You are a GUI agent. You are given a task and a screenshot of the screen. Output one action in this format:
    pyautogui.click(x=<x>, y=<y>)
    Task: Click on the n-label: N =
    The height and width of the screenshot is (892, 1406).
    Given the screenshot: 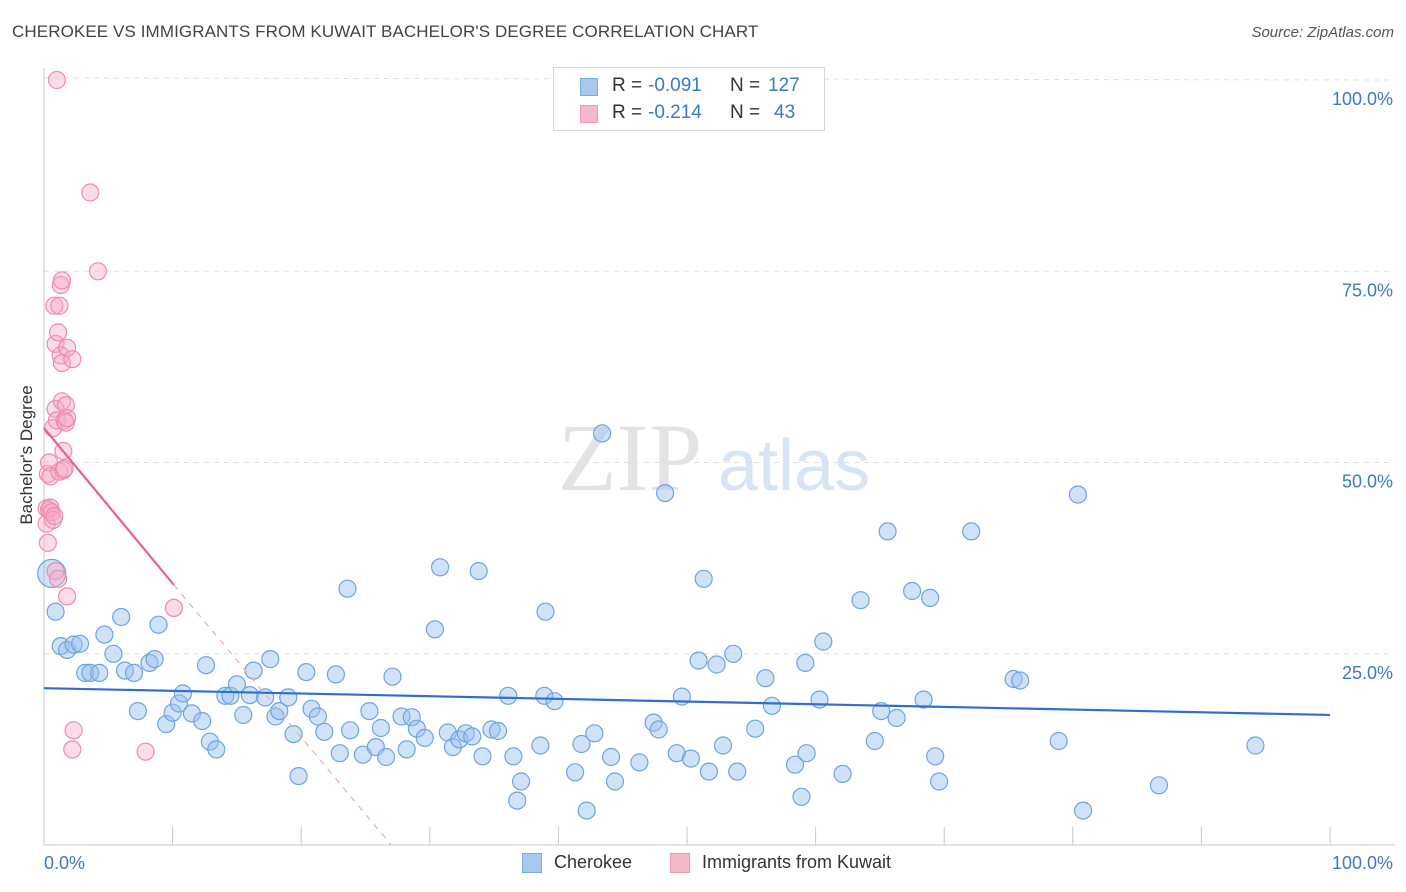 What is the action you would take?
    pyautogui.click(x=745, y=85)
    